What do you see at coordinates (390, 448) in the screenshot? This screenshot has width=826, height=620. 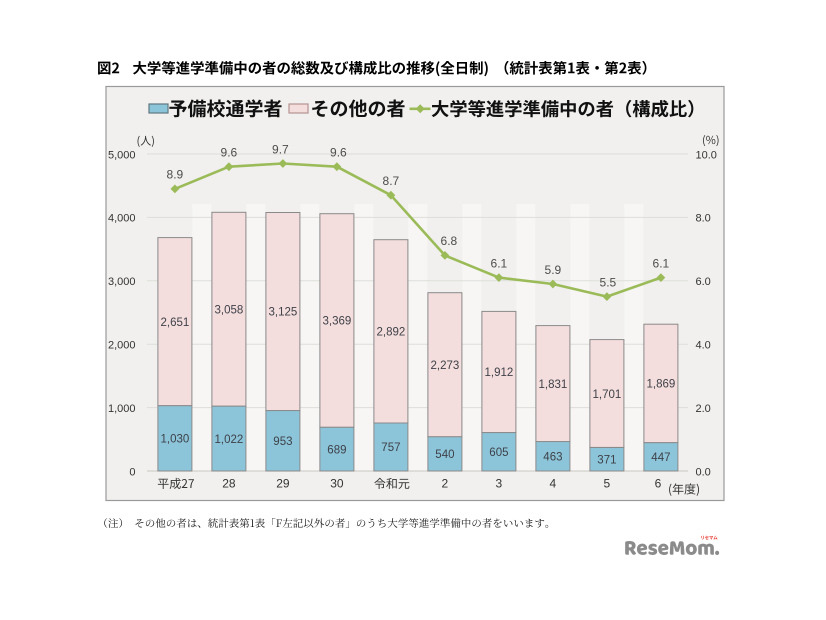 I see `svg-text: 757` at bounding box center [390, 448].